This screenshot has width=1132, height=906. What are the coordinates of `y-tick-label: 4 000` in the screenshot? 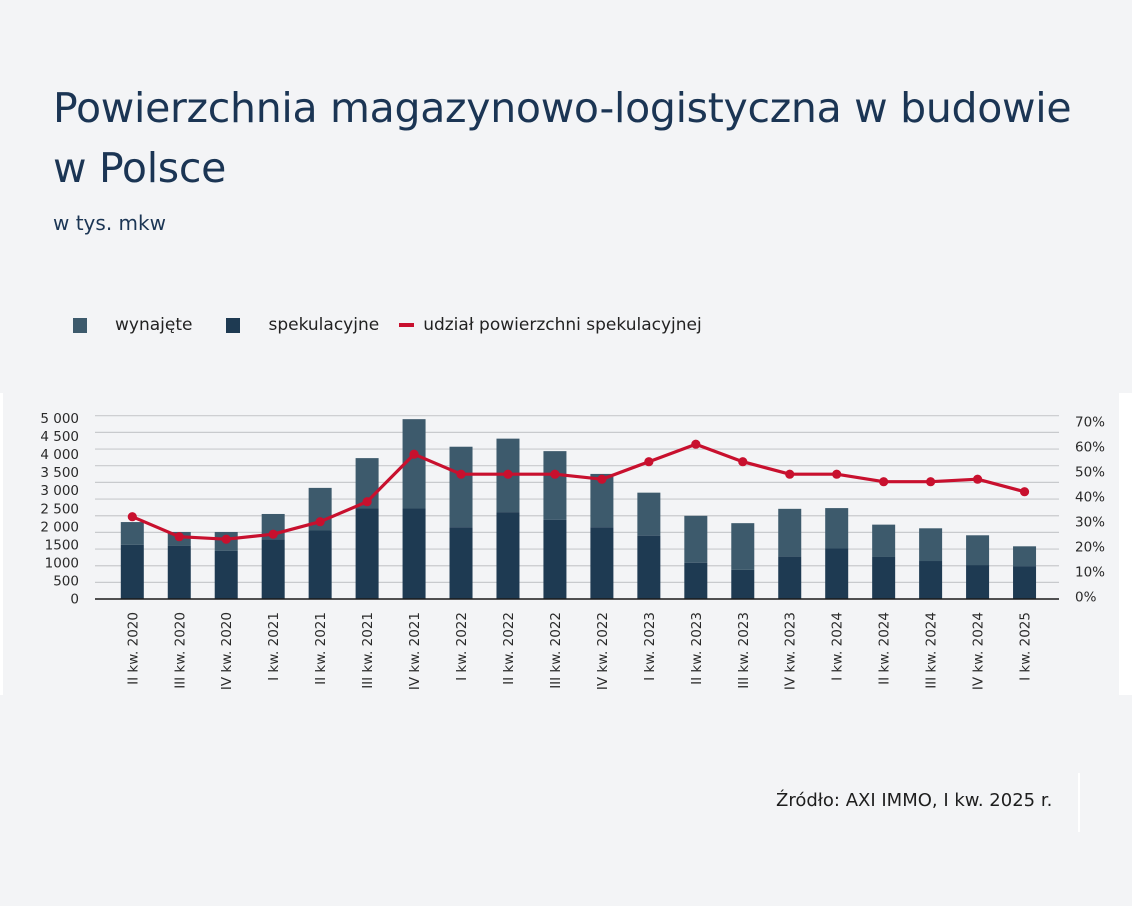 It's located at (59, 455).